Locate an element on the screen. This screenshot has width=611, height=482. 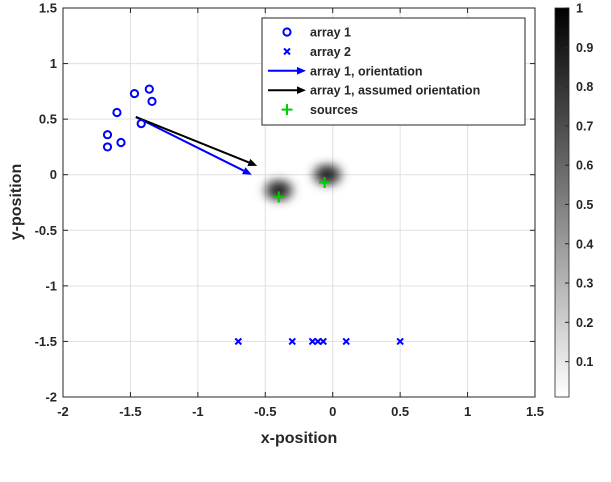
x-tick-label: 1.5 is located at coordinates (535, 411).